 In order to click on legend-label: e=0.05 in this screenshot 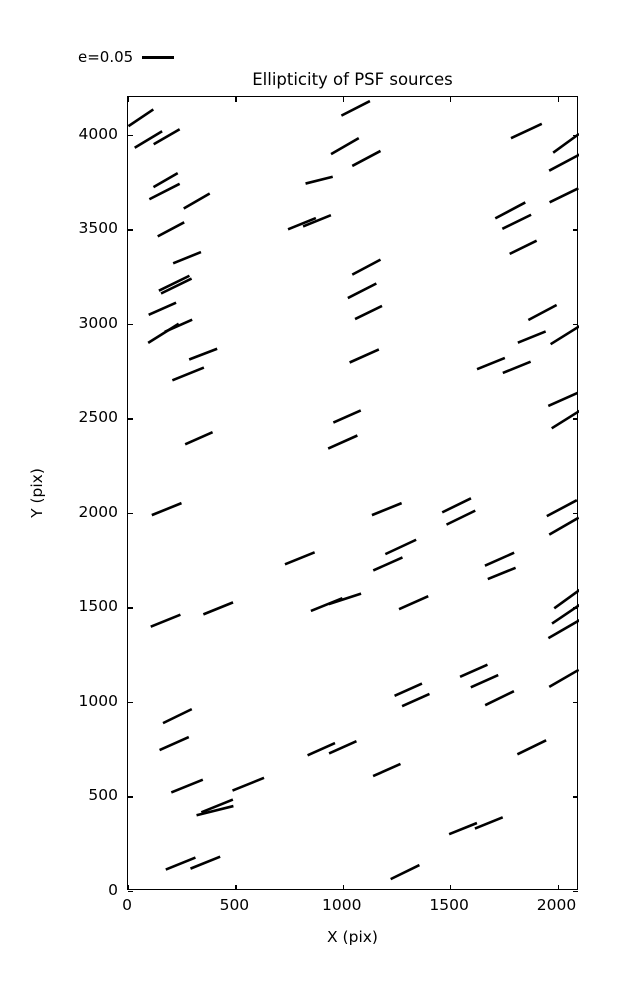, I will do `click(106, 56)`.